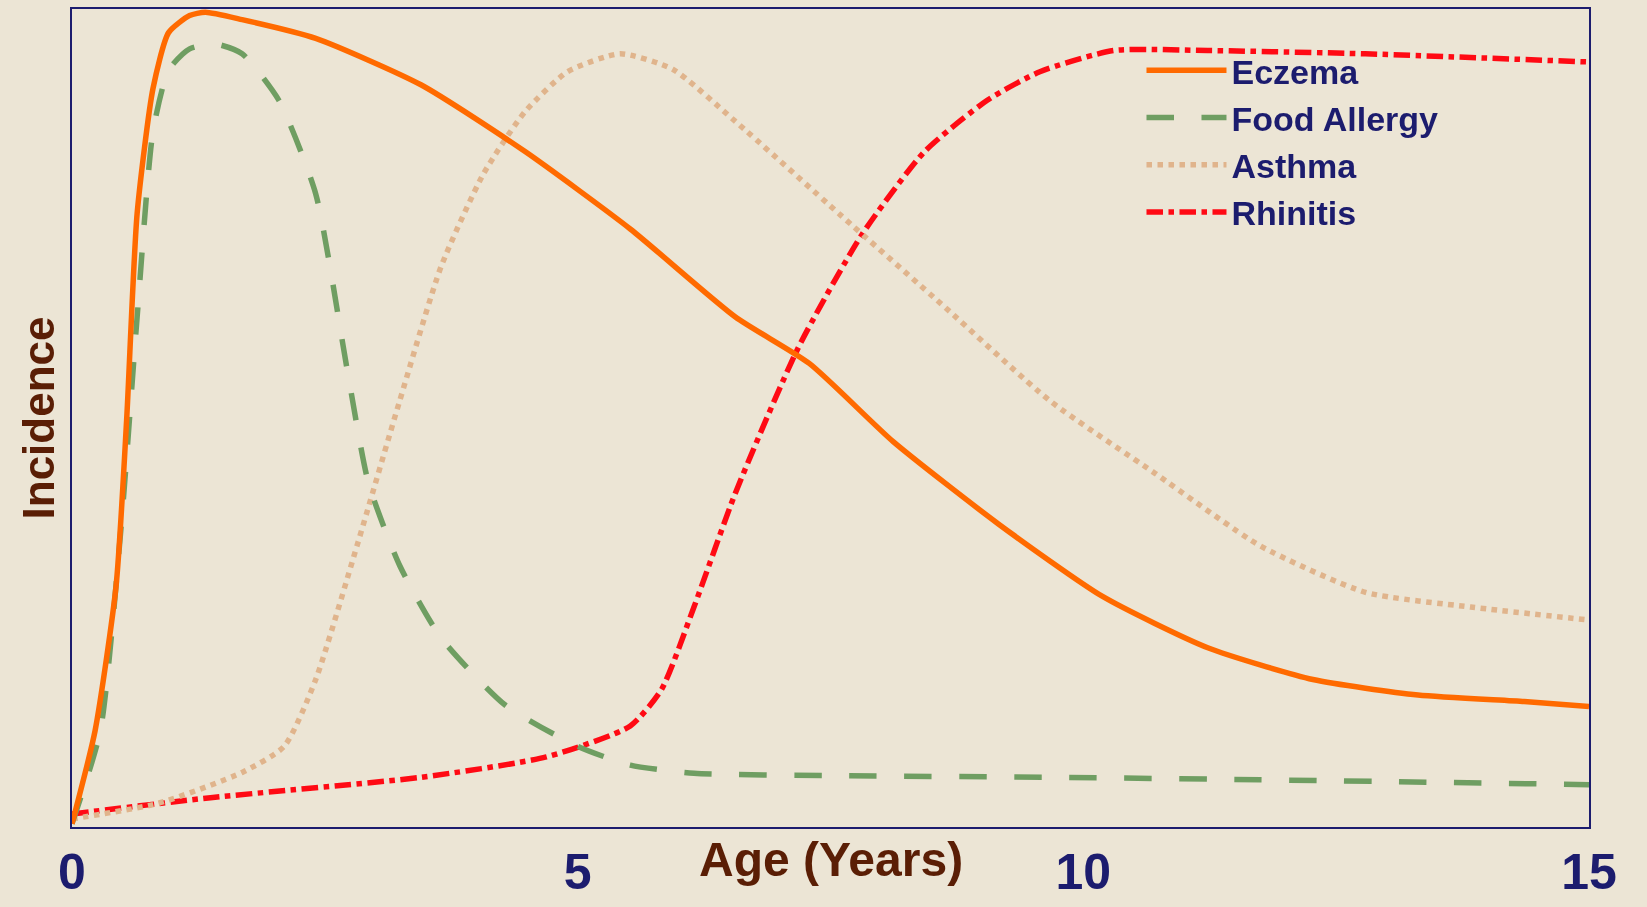 The image size is (1647, 907). Describe the element at coordinates (1295, 71) in the screenshot. I see `legend-label: Eczema` at that location.